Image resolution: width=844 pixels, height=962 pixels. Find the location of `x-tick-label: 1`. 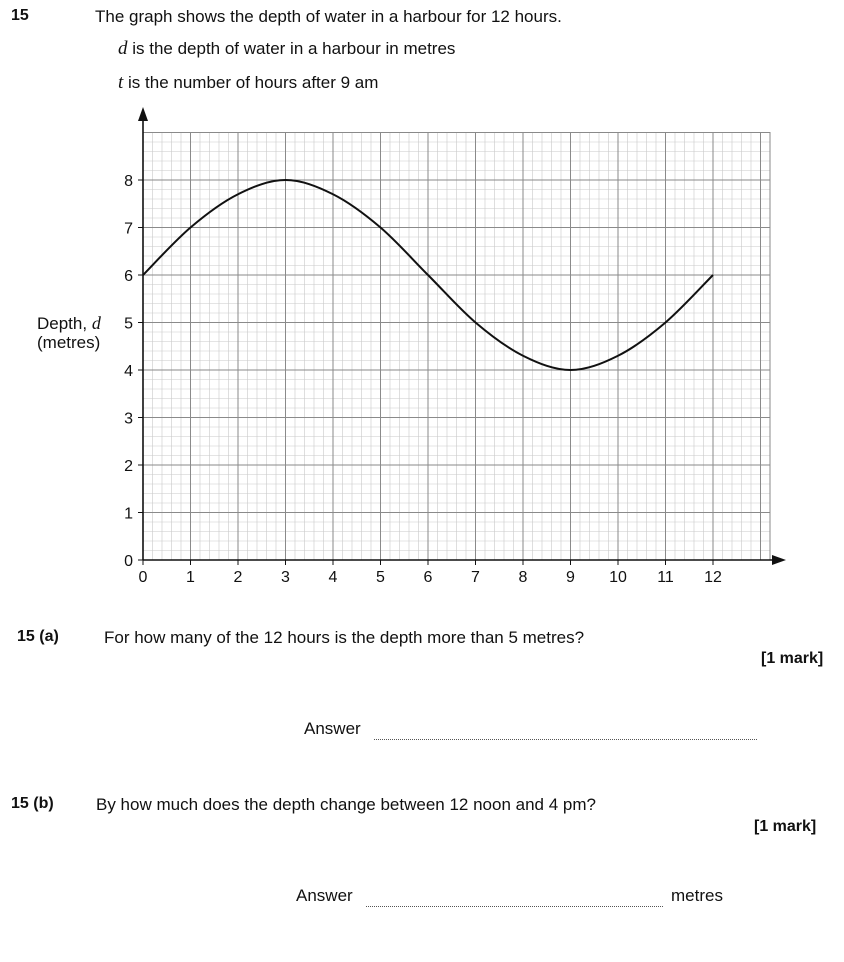

x-tick-label: 1 is located at coordinates (190, 577).